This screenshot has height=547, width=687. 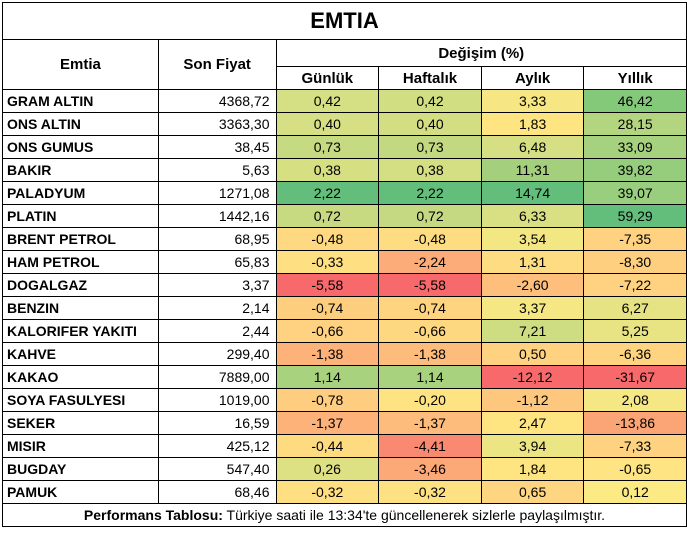 I want to click on table-row: KAHVE 299,40 -1,38 -1,38 0,50 -6,36, so click(x=344, y=354).